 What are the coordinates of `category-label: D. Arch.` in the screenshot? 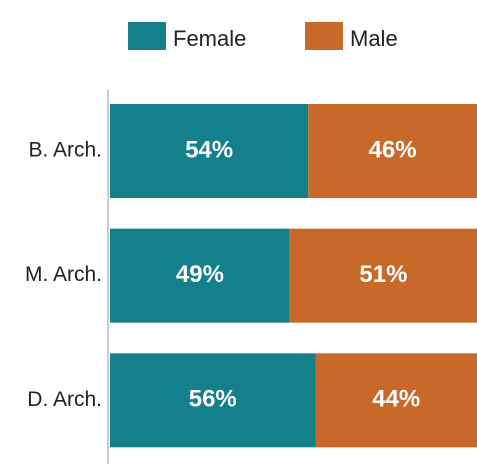 It's located at (64, 399).